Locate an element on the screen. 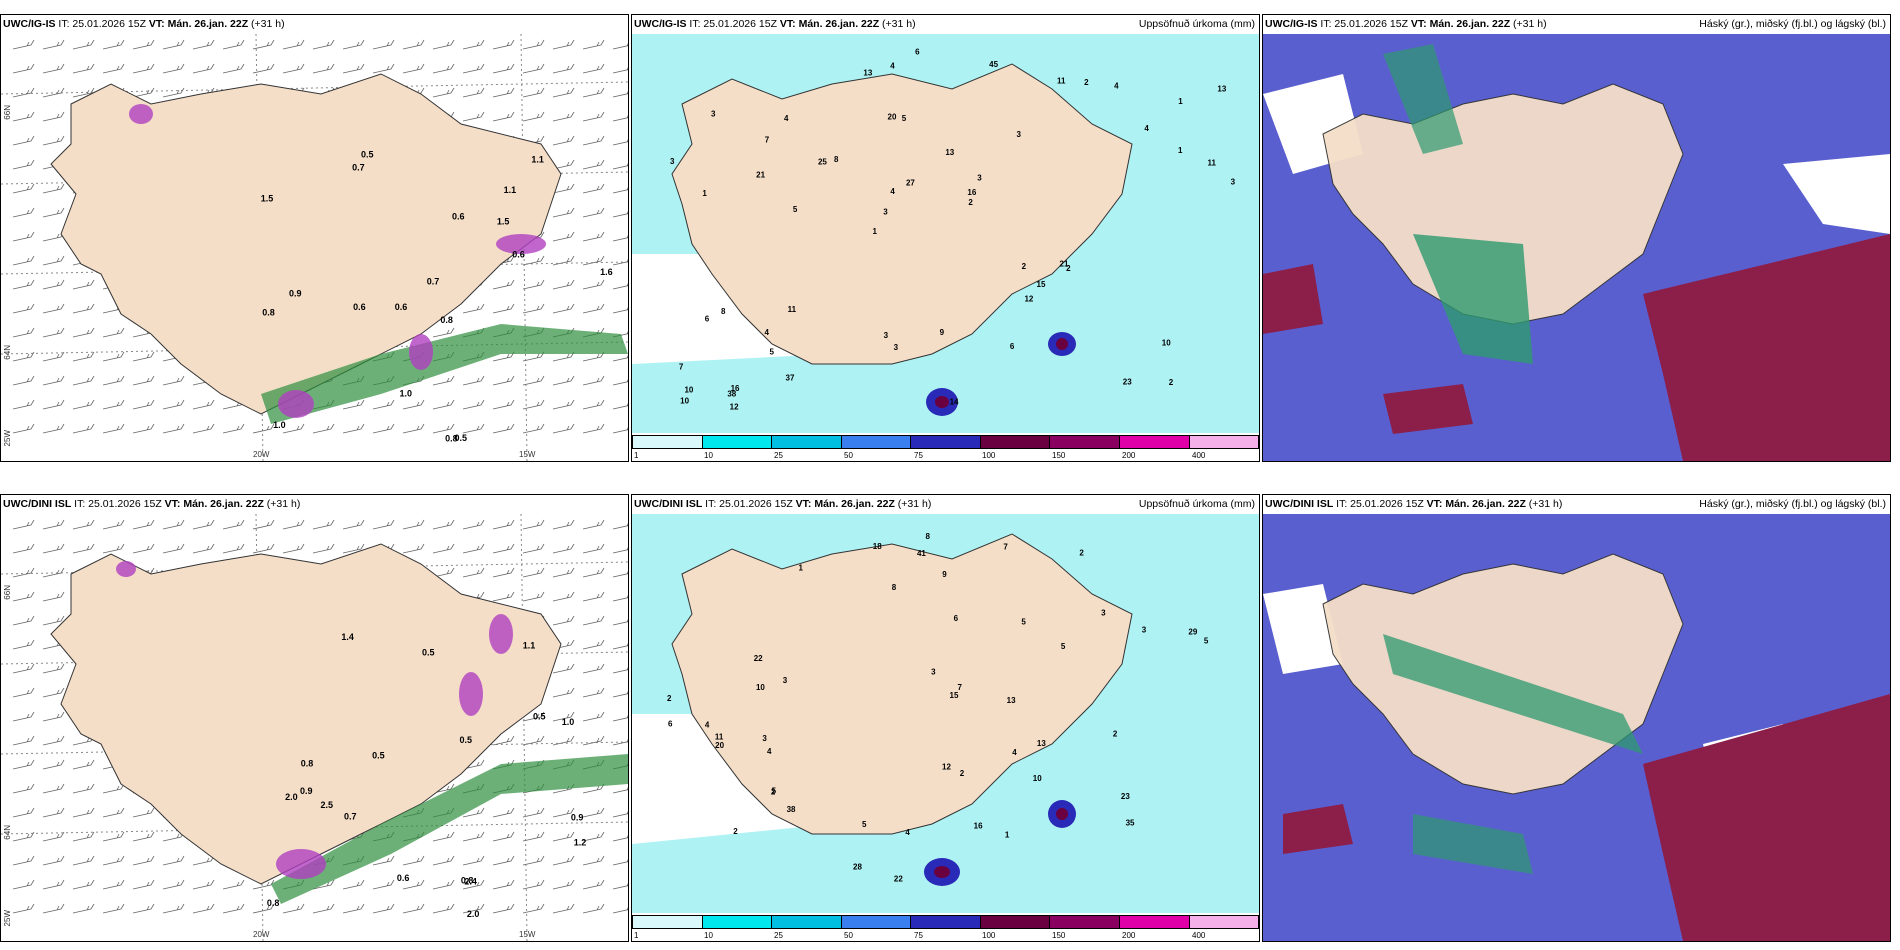  clear-area is located at coordinates (1836, 194).